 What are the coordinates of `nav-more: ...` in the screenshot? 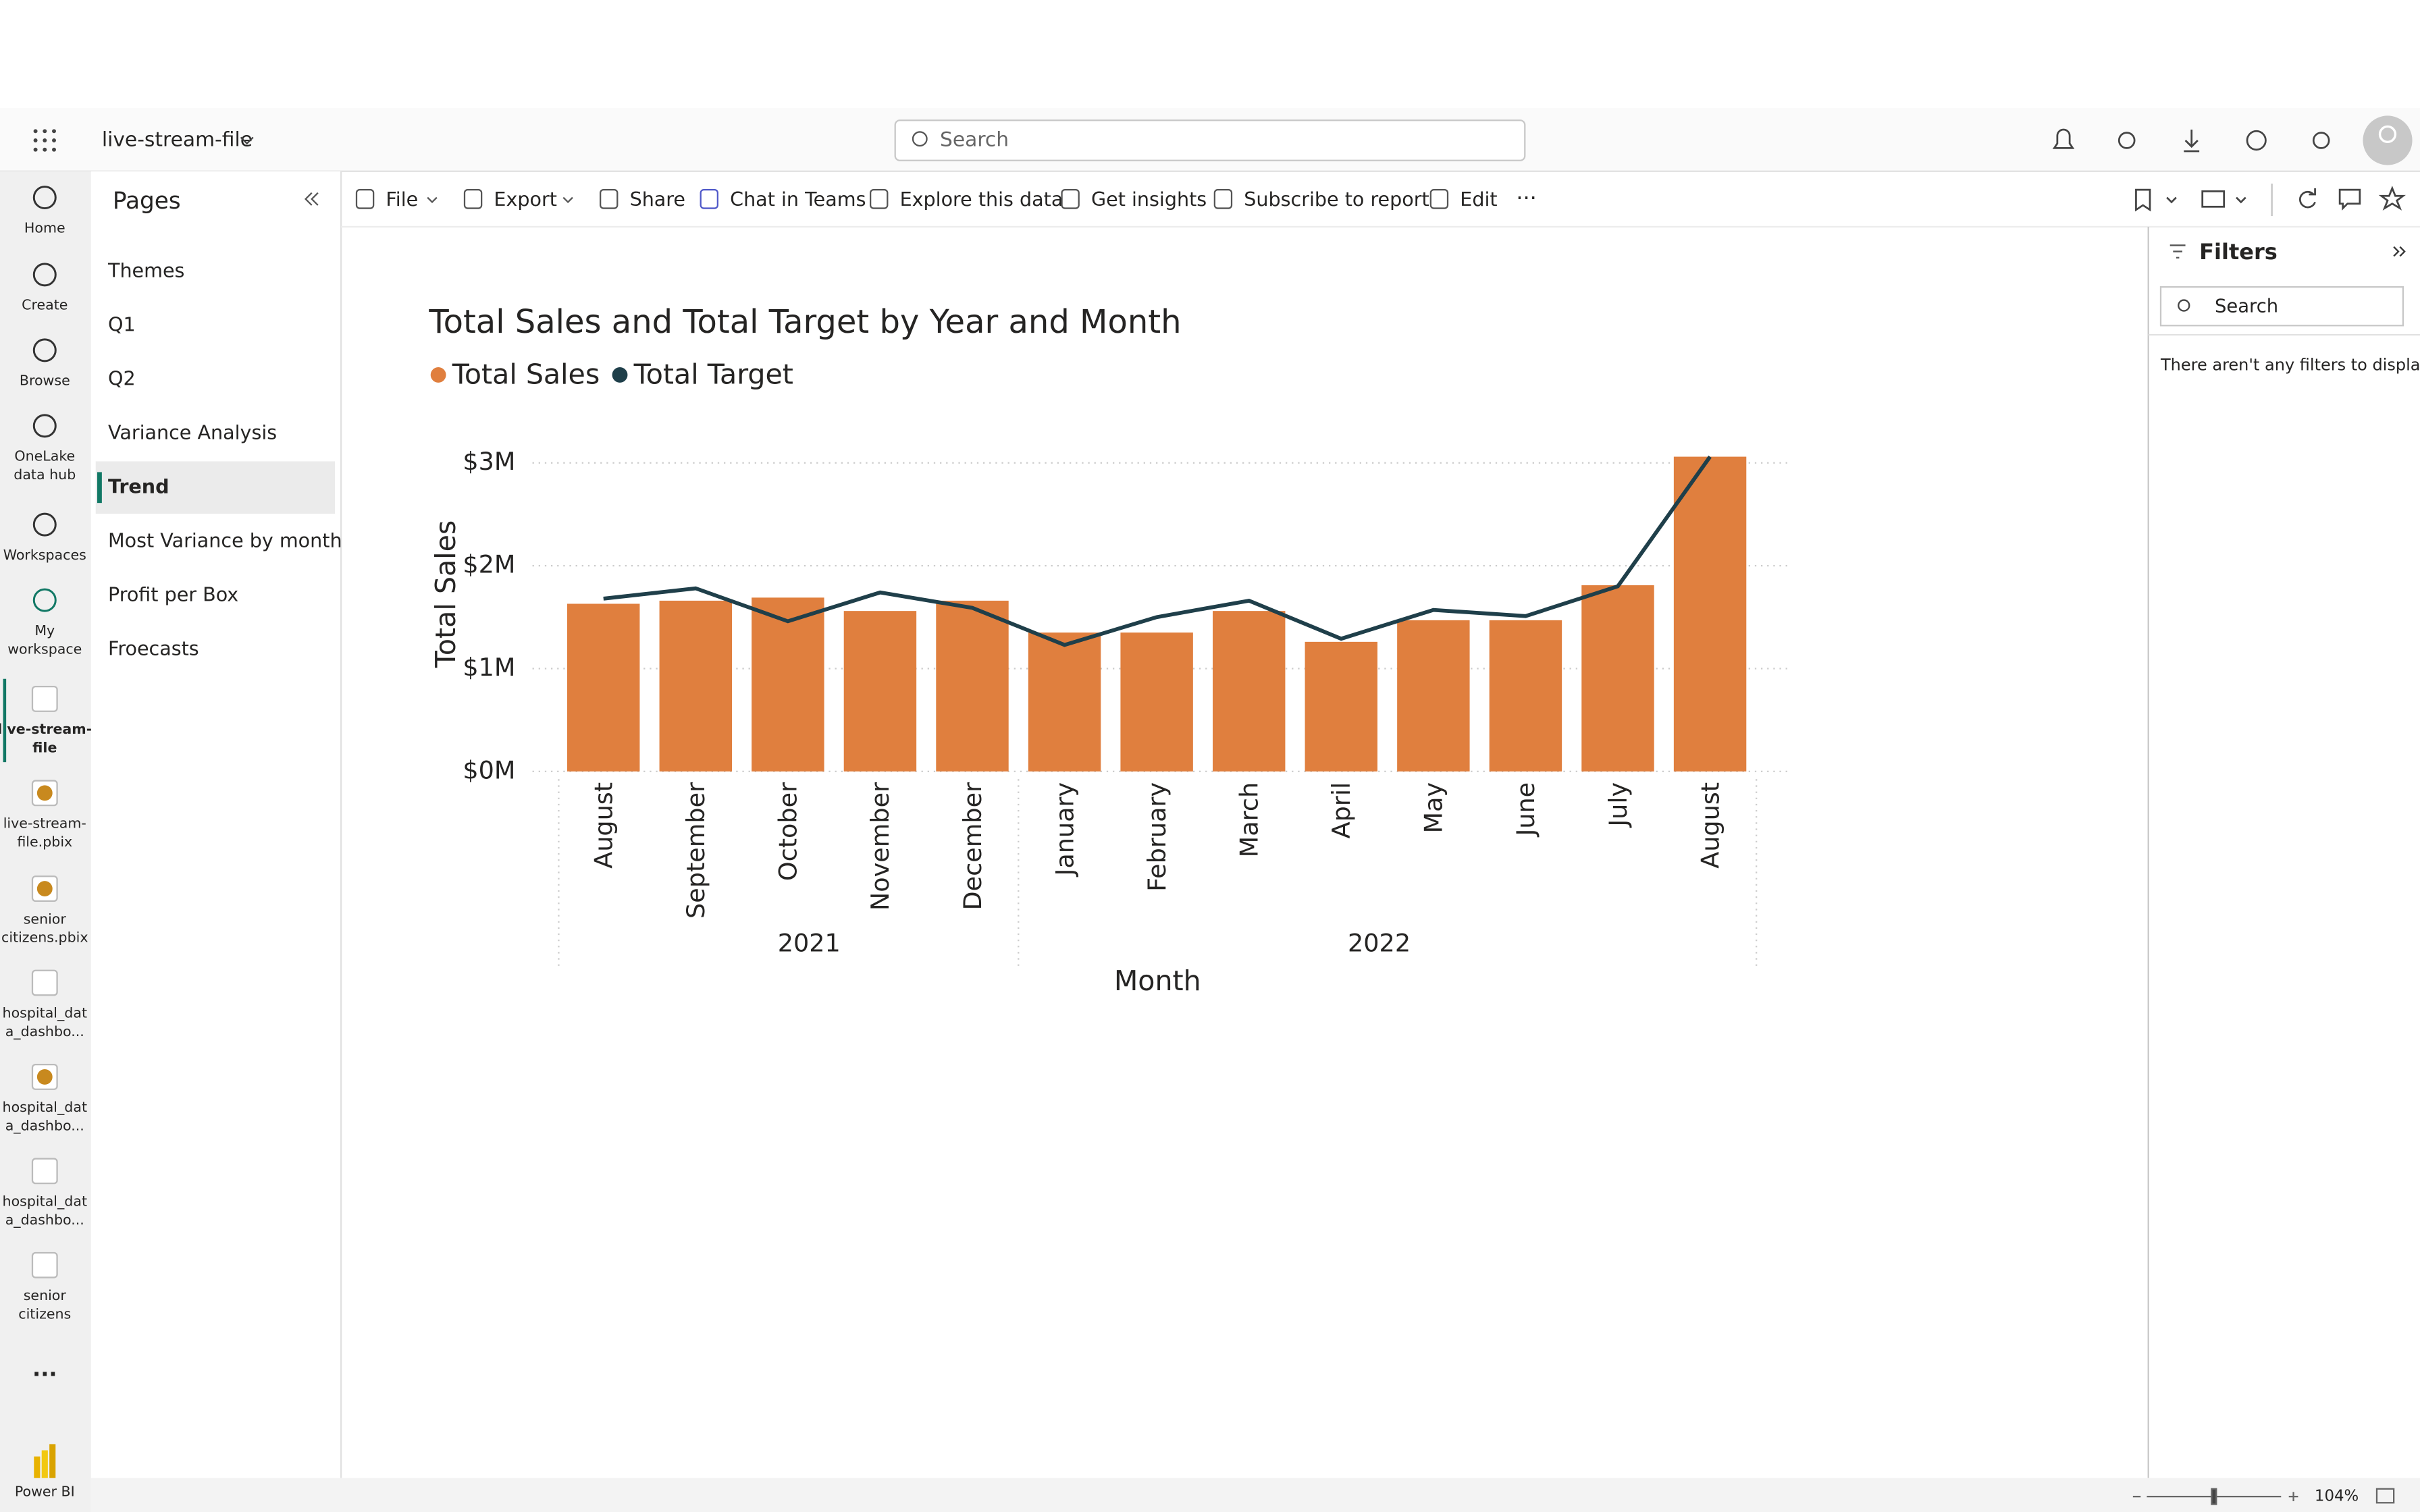 It's located at (44, 1369).